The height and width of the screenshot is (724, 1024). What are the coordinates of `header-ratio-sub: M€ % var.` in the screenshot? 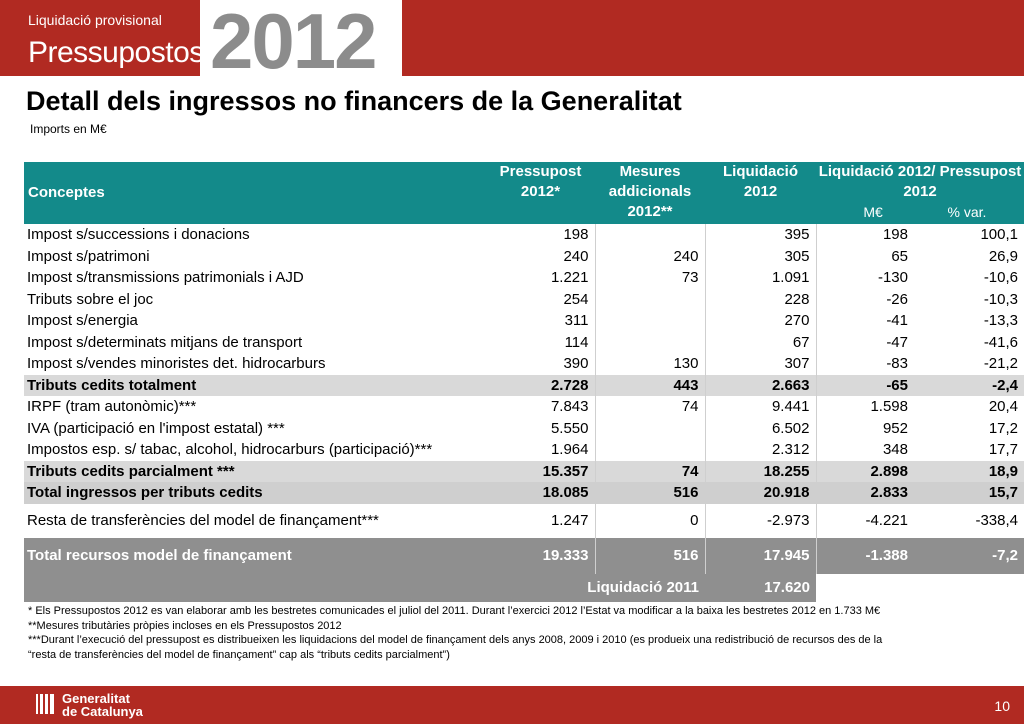 It's located at (920, 212).